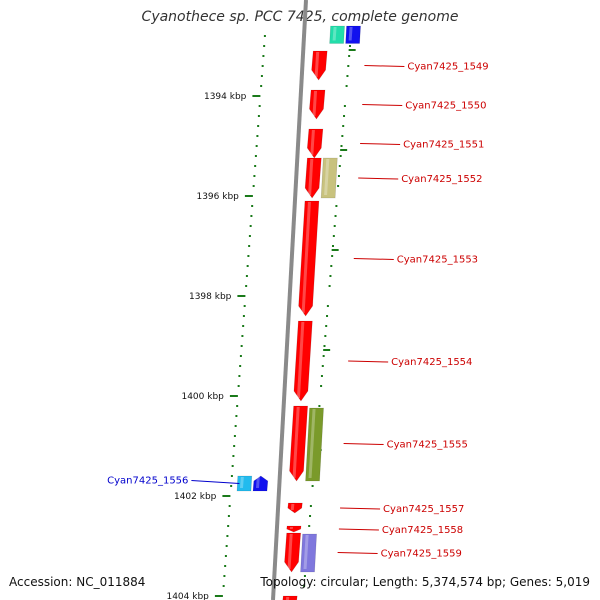  Describe the element at coordinates (195, 497) in the screenshot. I see `major-tick-label: 1402 kbp` at that location.